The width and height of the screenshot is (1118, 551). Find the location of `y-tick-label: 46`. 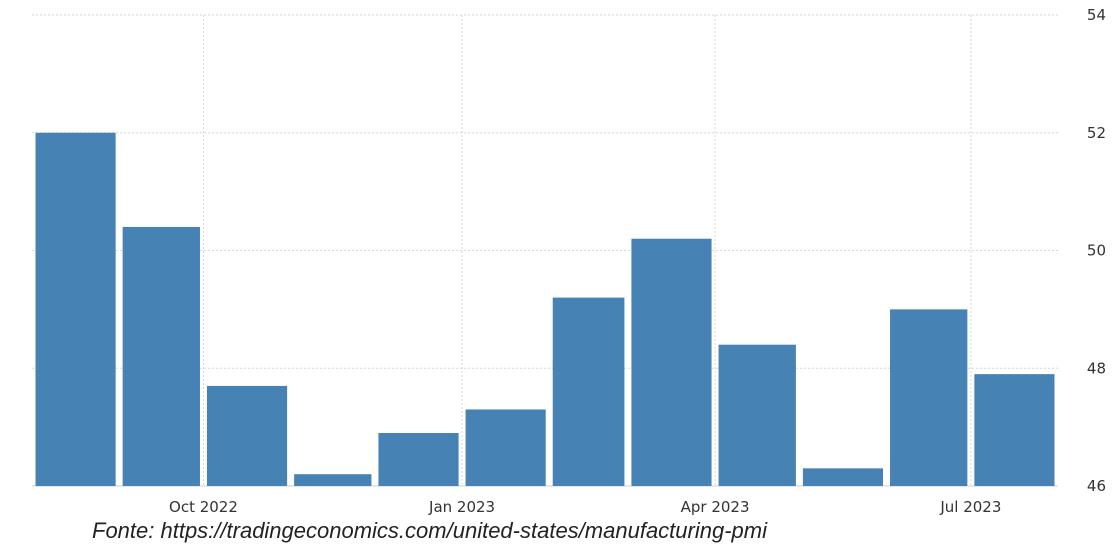

y-tick-label: 46 is located at coordinates (1096, 486).